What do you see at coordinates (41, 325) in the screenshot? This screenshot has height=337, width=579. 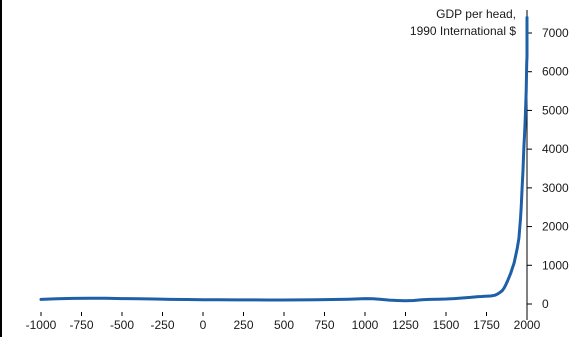 I see `x-tick-label: -1000` at bounding box center [41, 325].